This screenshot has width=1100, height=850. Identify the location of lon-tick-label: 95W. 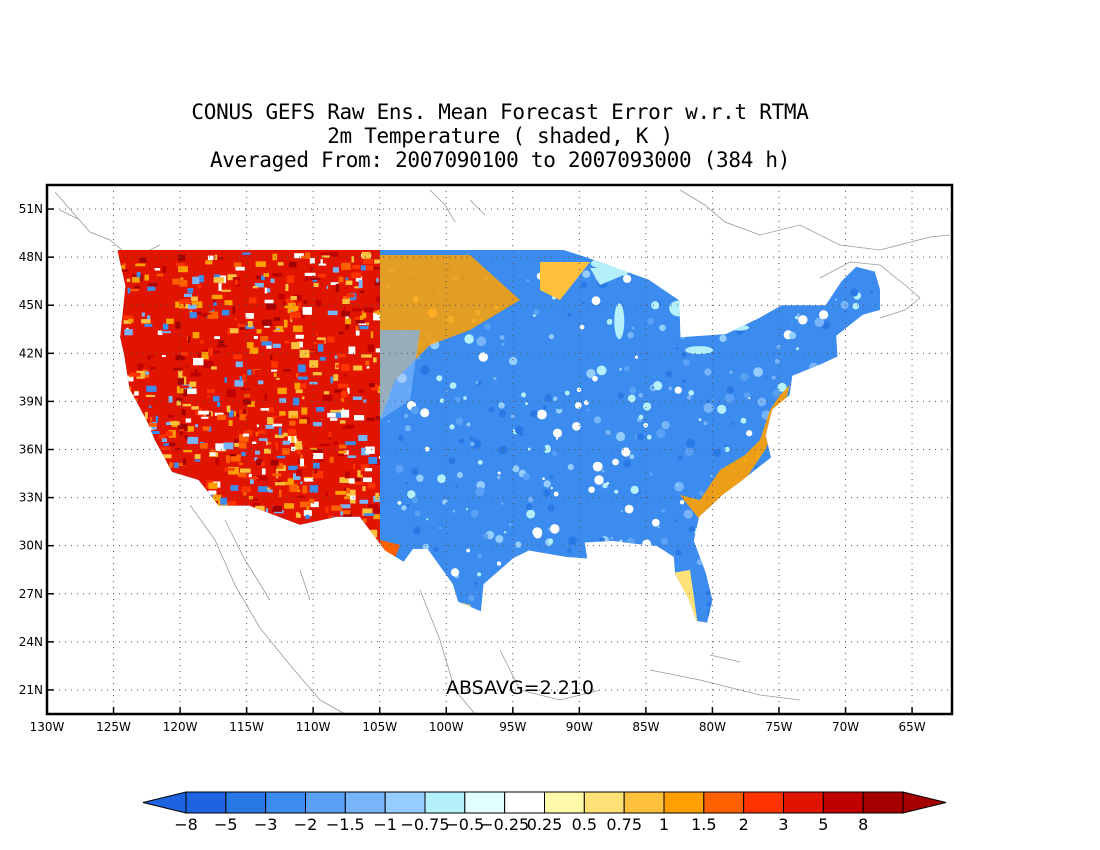
(512, 727).